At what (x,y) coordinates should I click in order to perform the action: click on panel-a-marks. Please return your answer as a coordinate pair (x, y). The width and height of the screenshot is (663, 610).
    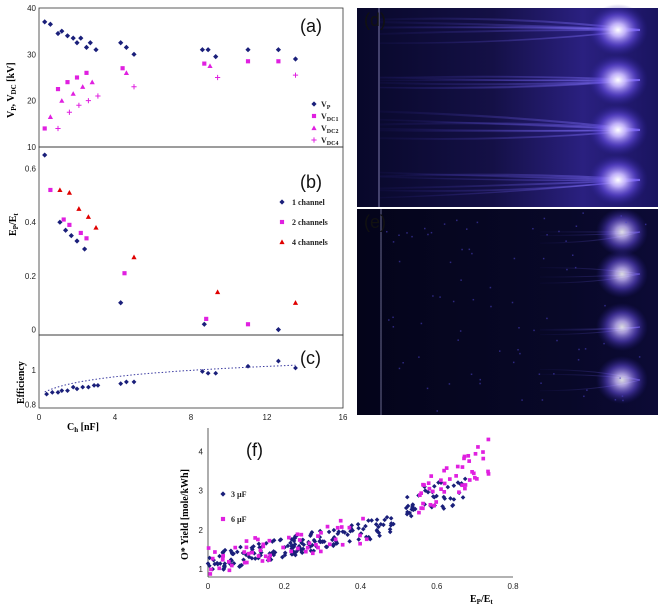
    Looking at the image, I should click on (170, 75).